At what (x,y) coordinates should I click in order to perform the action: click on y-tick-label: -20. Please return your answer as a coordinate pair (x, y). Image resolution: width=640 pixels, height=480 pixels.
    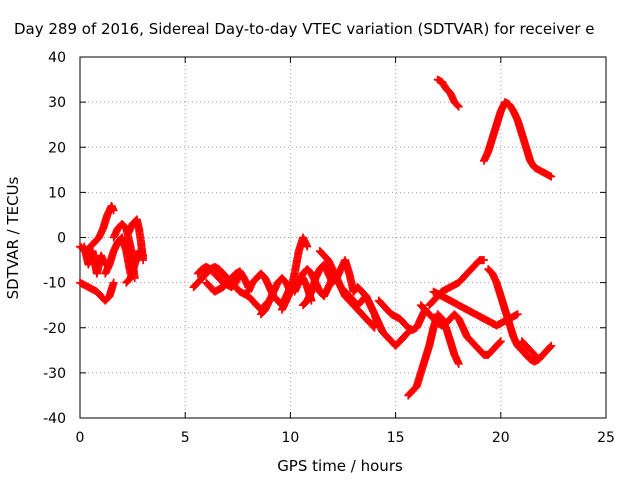
    Looking at the image, I should click on (54, 329).